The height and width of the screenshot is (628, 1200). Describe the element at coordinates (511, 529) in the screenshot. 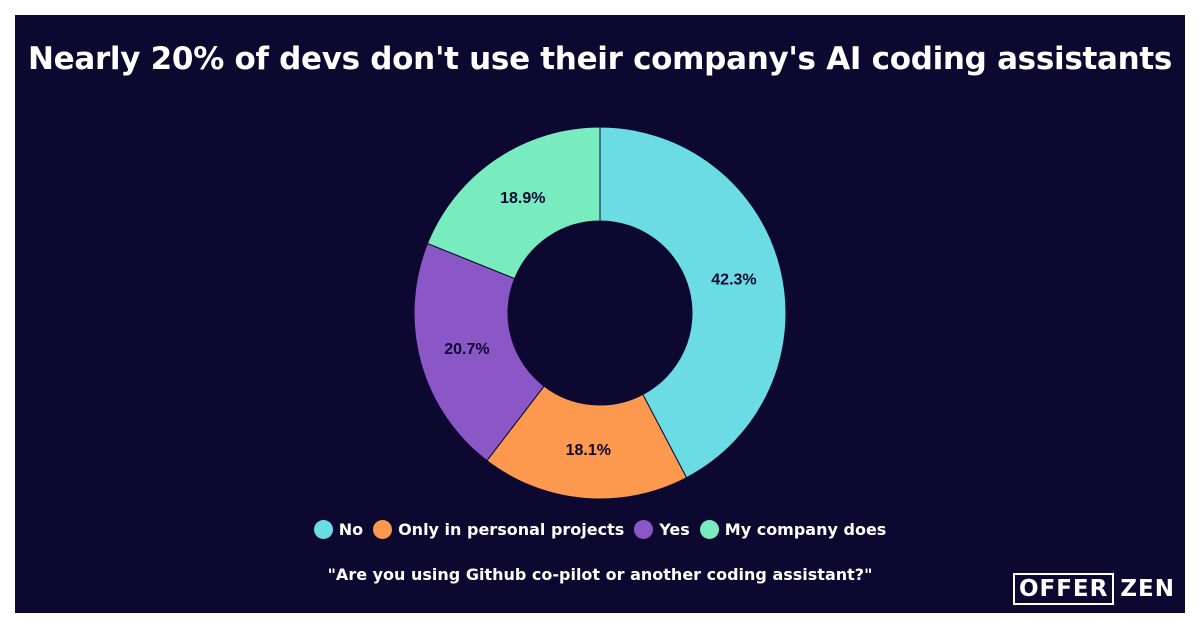

I see `legend-label-personal: Only in personal projects` at that location.